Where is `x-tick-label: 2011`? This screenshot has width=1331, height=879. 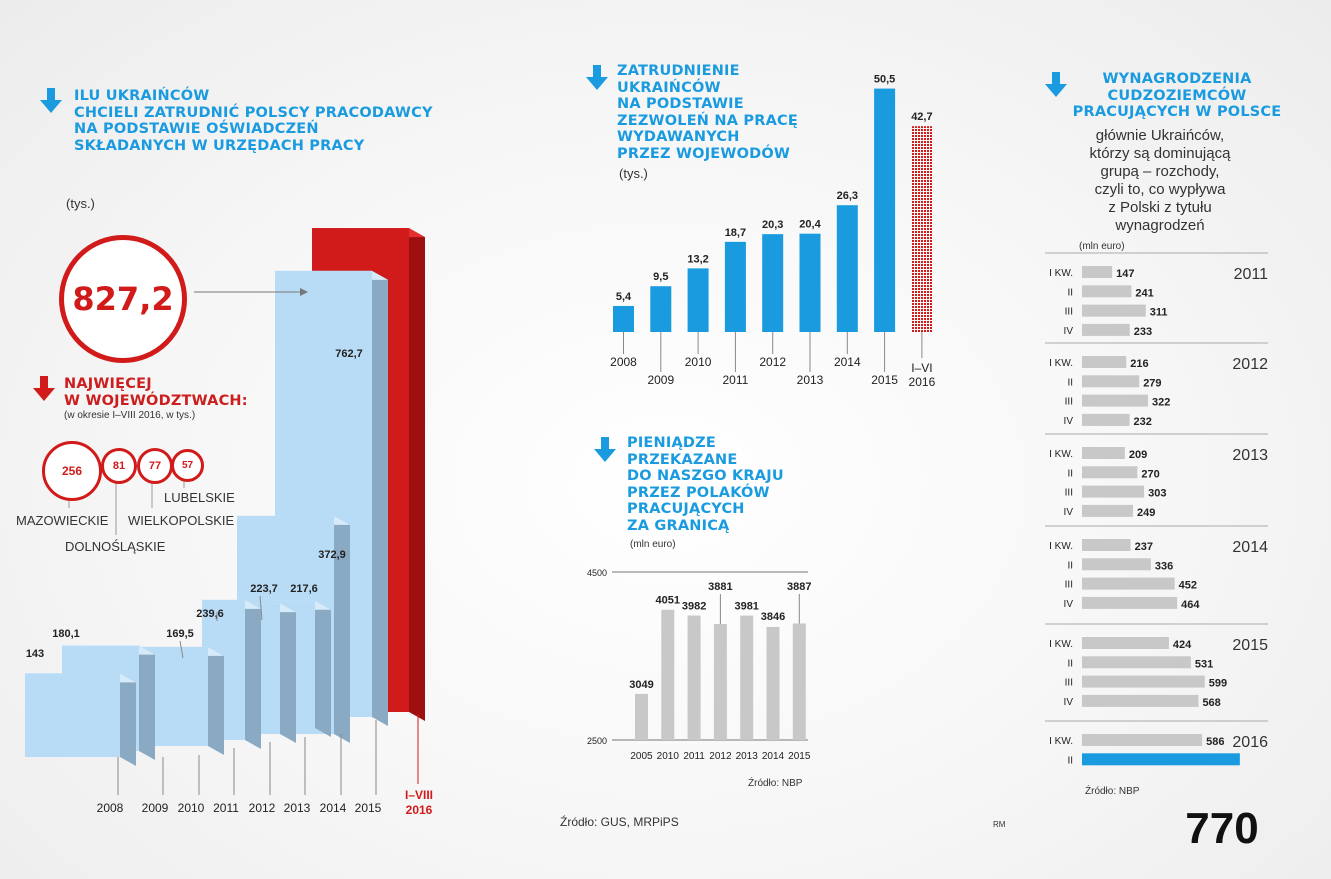
x-tick-label: 2011 is located at coordinates (226, 808).